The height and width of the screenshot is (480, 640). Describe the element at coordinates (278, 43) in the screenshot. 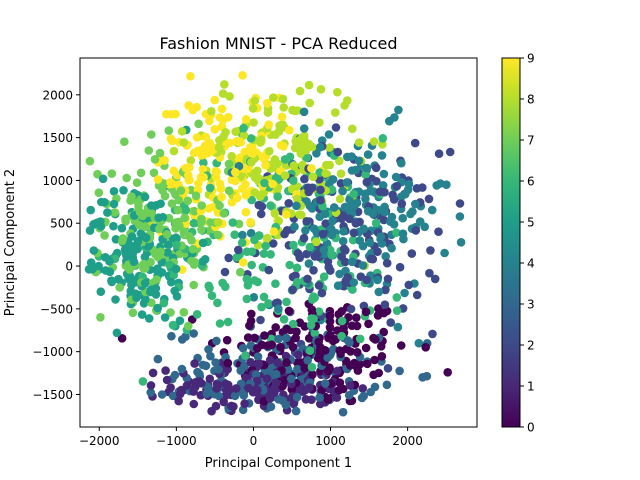

I see `chart-title: Fashion MNIST - PCA Reduced` at that location.